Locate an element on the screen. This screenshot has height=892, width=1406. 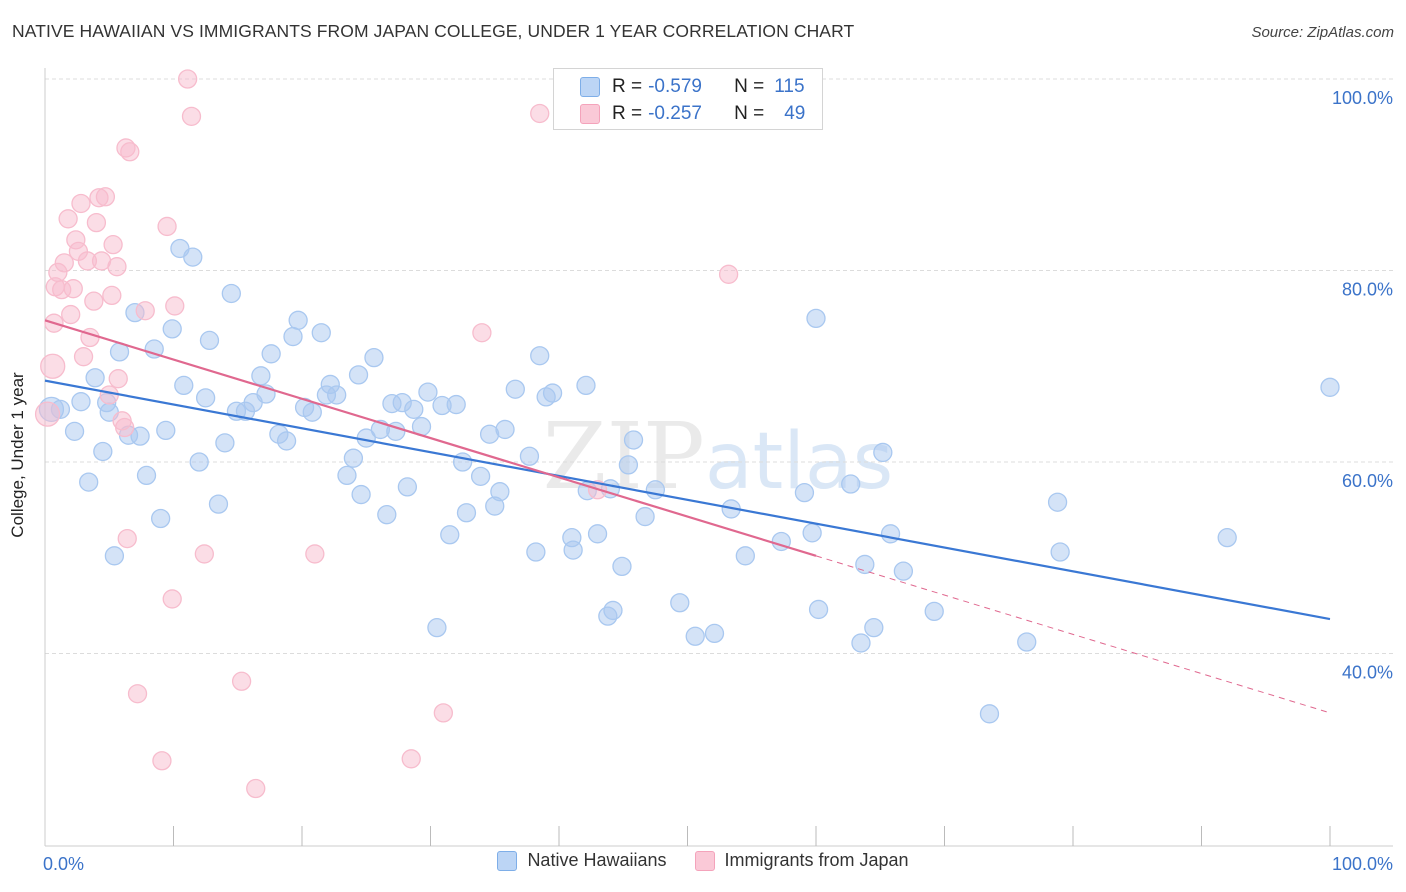
x-tick-label: 0.0% is located at coordinates (63, 864).